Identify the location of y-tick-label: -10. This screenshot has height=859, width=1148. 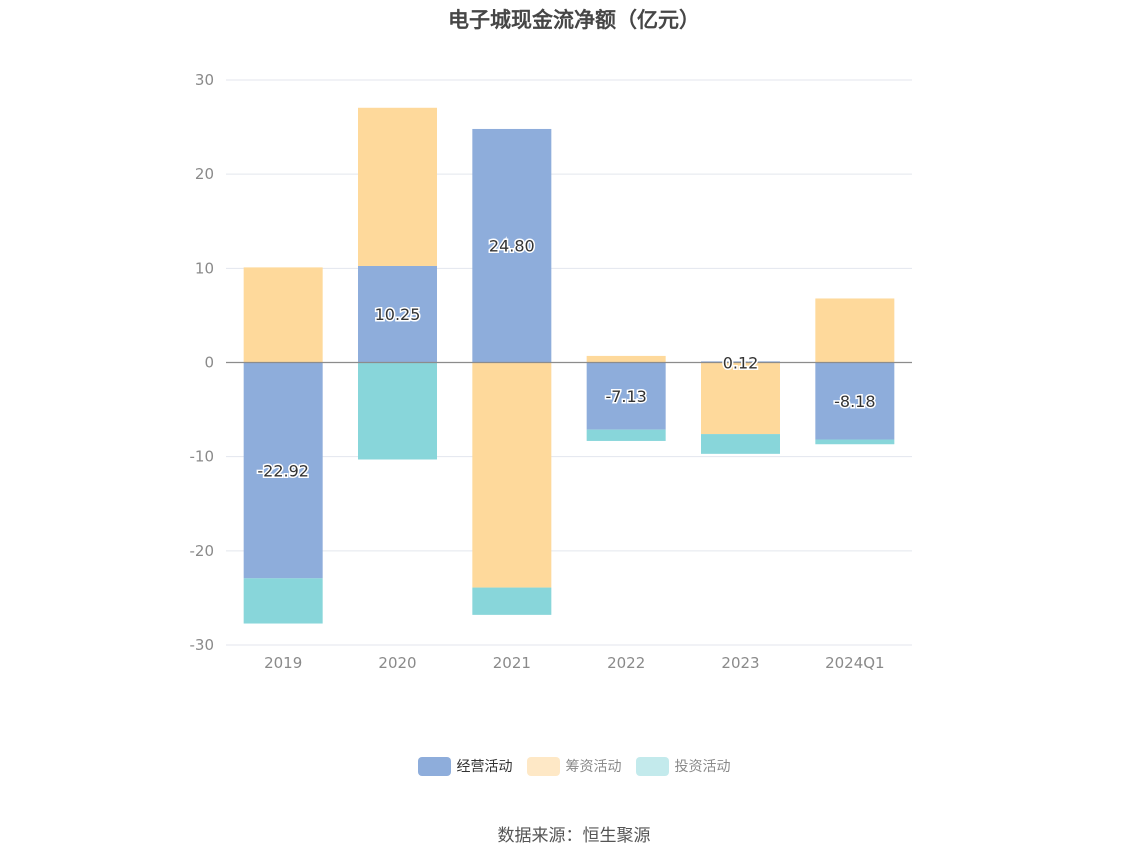
(202, 457).